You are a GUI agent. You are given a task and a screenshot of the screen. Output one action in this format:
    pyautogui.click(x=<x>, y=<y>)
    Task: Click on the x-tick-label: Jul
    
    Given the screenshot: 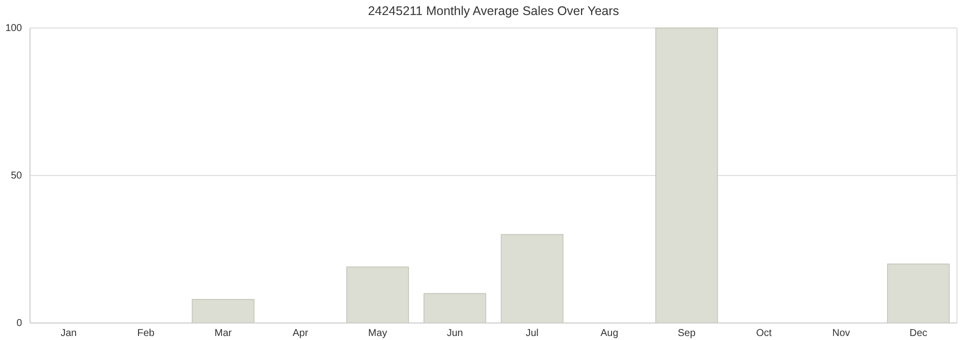 What is the action you would take?
    pyautogui.click(x=532, y=333)
    